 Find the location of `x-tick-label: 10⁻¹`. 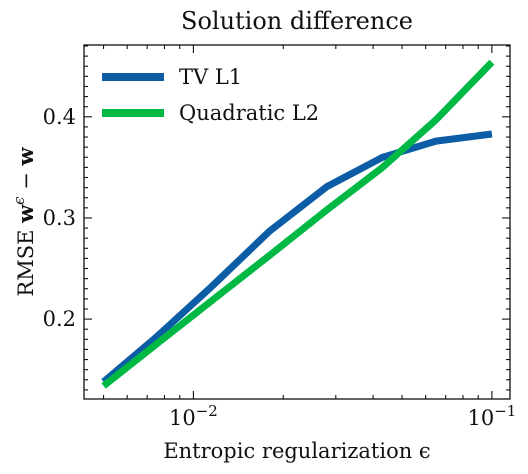

x-tick-label: 10⁻¹ is located at coordinates (491, 416).